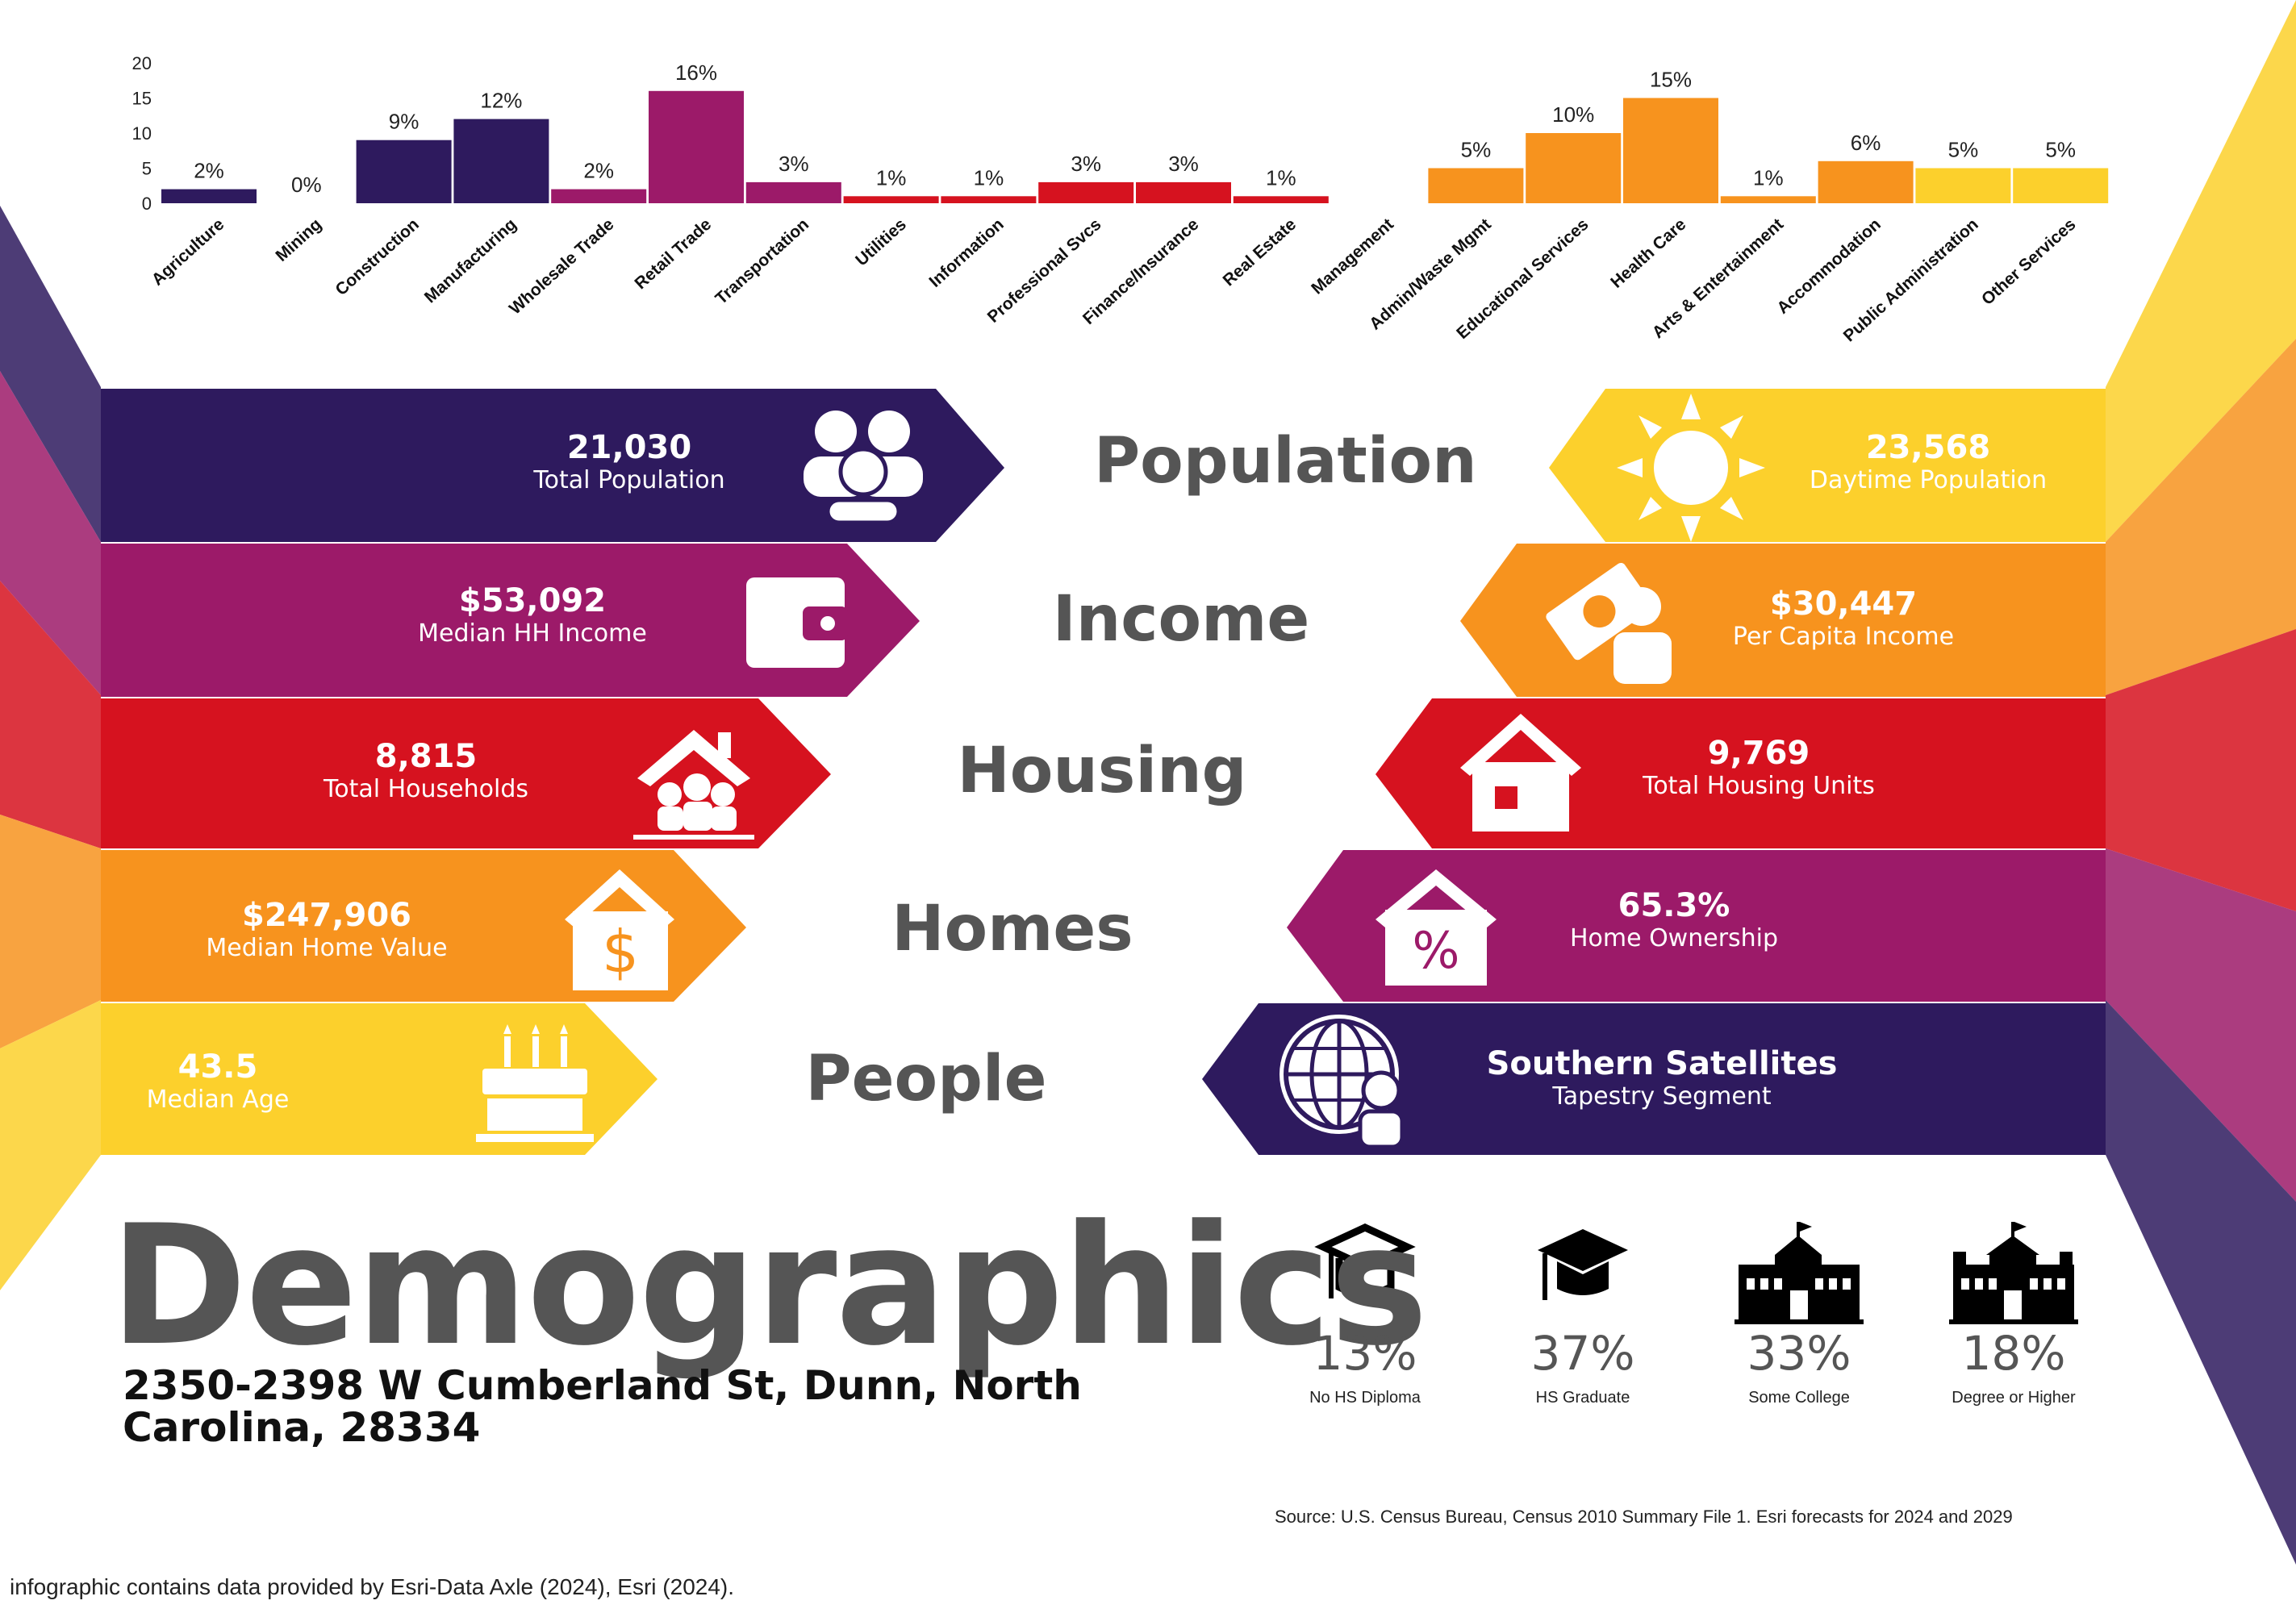 This screenshot has width=2296, height=1613. What do you see at coordinates (426, 756) in the screenshot?
I see `stat-value: 8,815` at bounding box center [426, 756].